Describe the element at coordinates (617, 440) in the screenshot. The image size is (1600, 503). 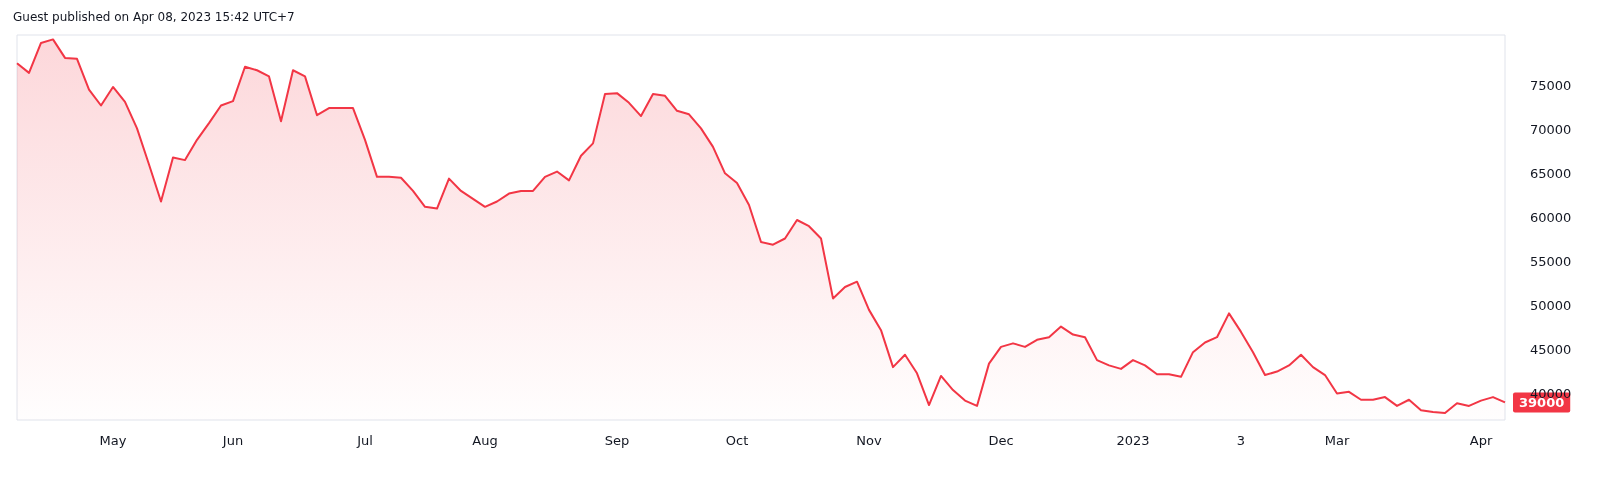
I see `x-tick-label: Sep` at that location.